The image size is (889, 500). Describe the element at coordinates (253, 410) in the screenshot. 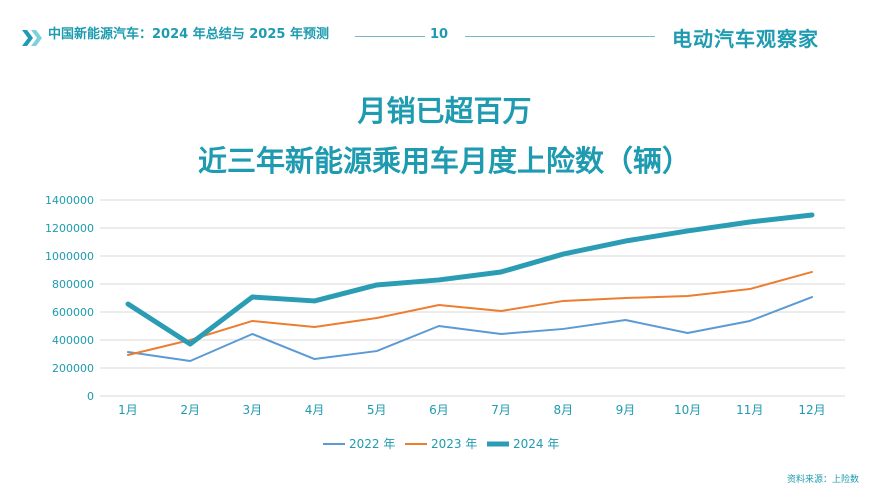

I see `x-tick-label: 3月` at that location.